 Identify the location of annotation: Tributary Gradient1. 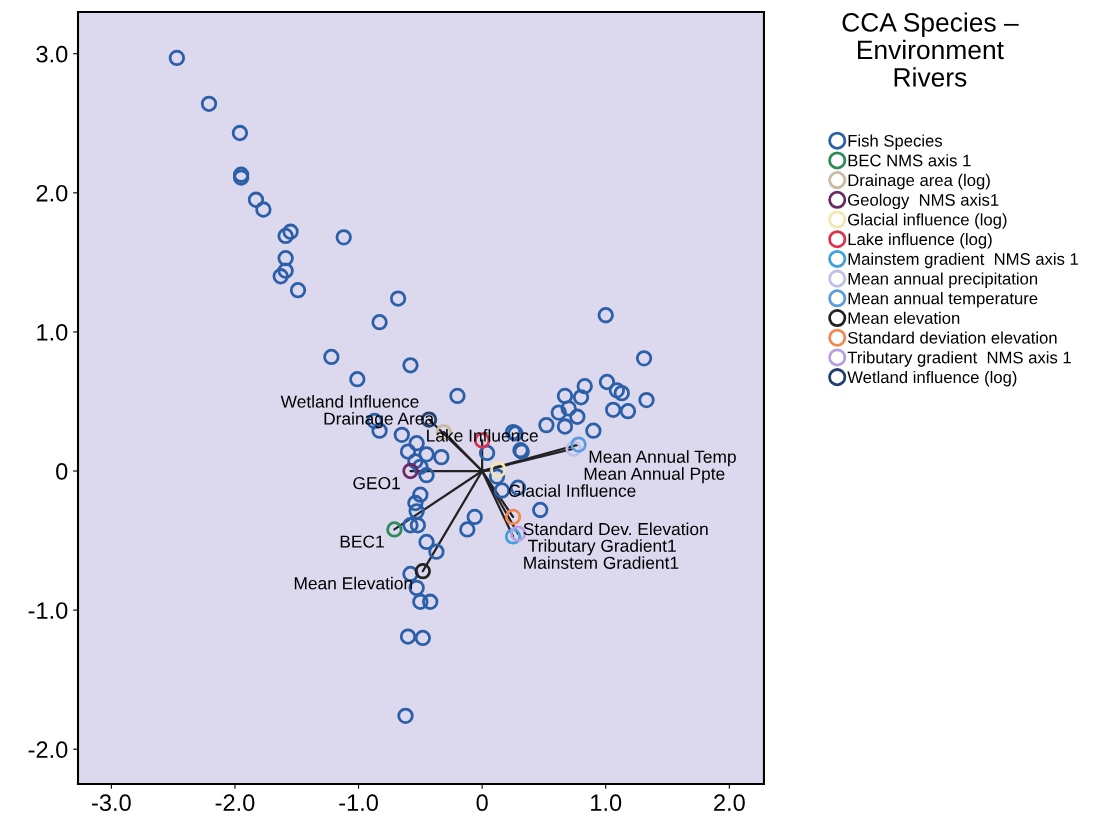
(602, 547).